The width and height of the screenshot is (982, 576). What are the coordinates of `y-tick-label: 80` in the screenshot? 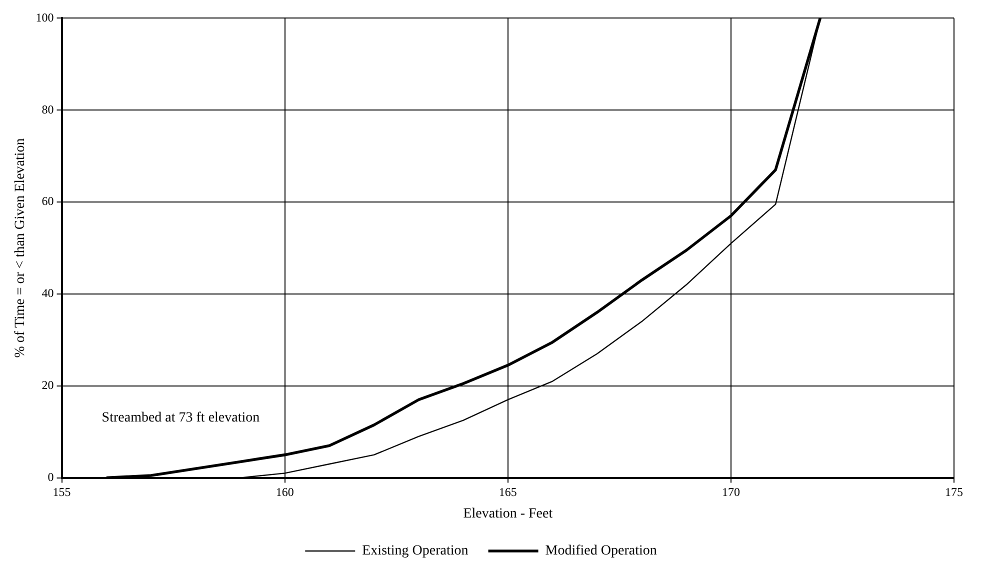 It's located at (48, 109).